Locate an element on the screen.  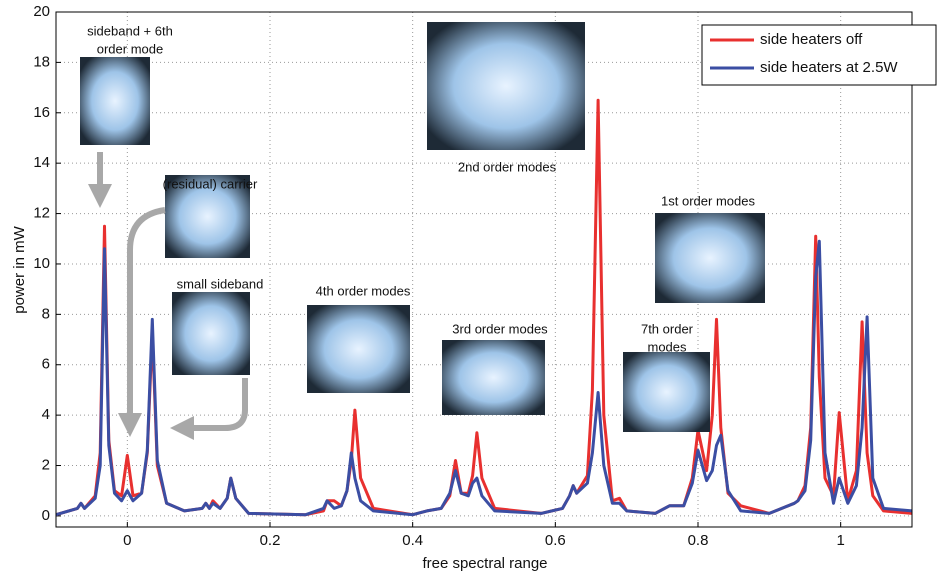
y-tick-label: 18 is located at coordinates (41, 61).